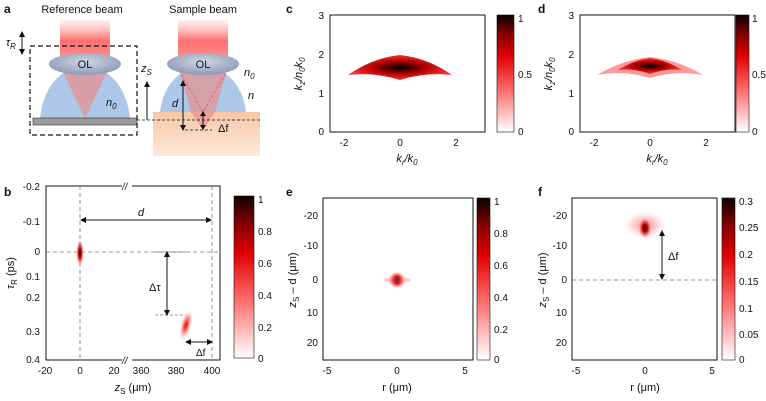  What do you see at coordinates (155, 288) in the screenshot?
I see `delta-tau-label: Δτ` at bounding box center [155, 288].